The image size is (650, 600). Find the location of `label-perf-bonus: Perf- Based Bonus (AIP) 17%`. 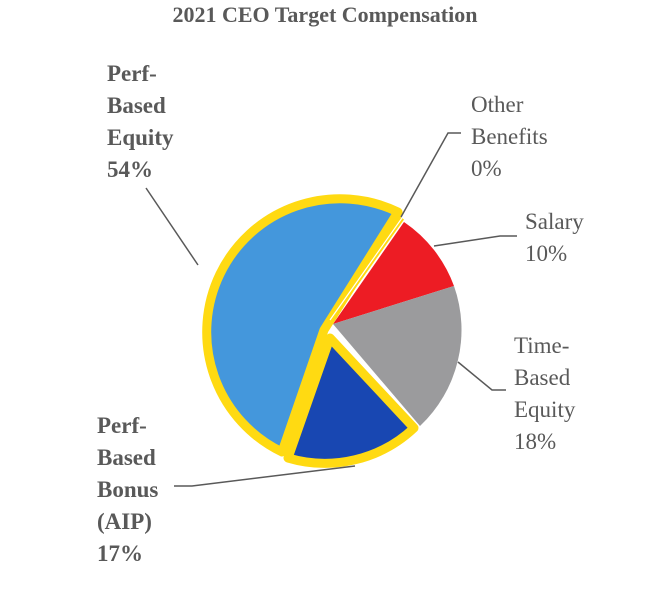

label-perf-bonus: Perf- Based Bonus (AIP) 17% is located at coordinates (128, 489).